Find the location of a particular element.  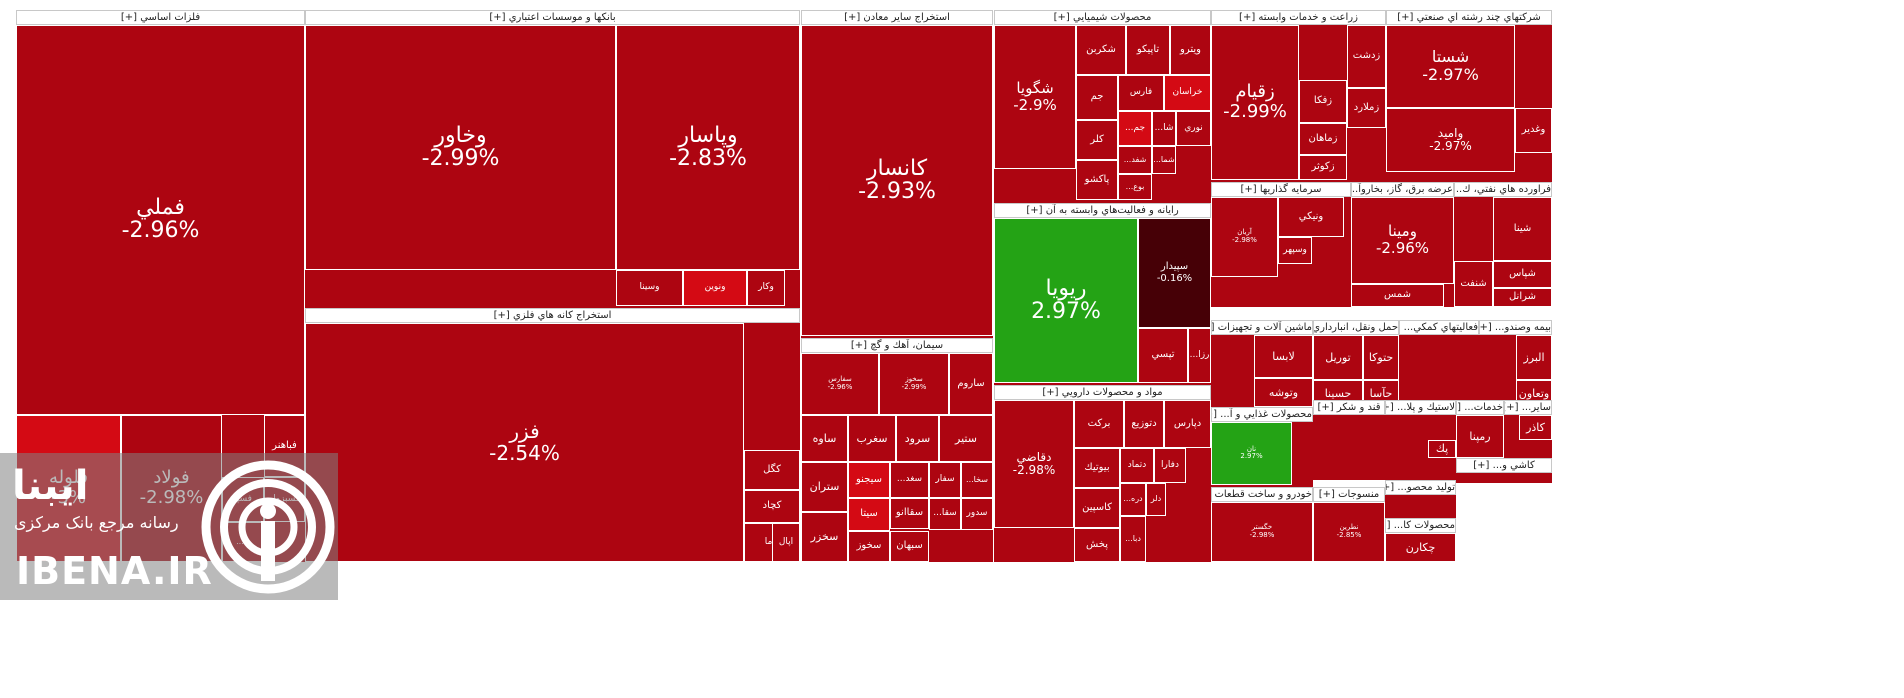

sector-header: كاشي و... [+] is located at coordinates (1504, 465).